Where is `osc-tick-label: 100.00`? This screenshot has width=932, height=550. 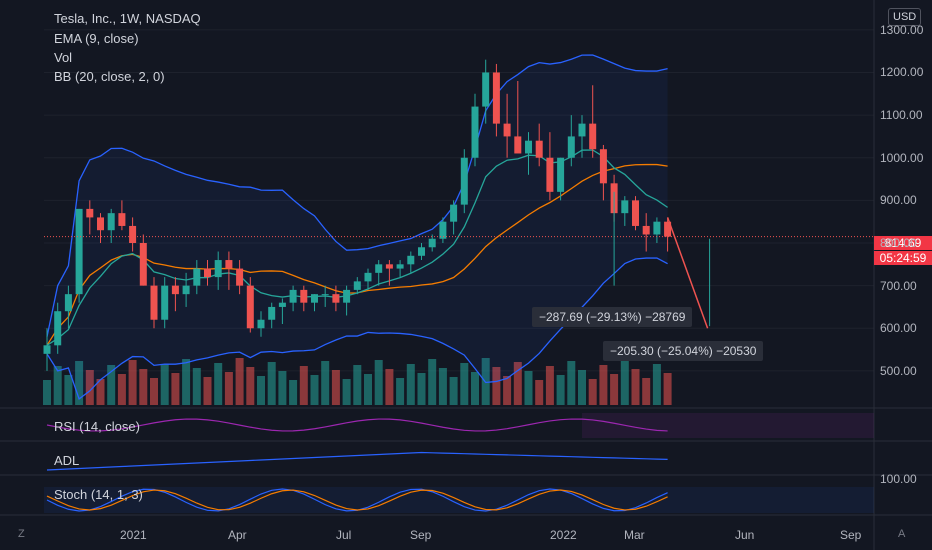 osc-tick-label: 100.00 is located at coordinates (898, 479).